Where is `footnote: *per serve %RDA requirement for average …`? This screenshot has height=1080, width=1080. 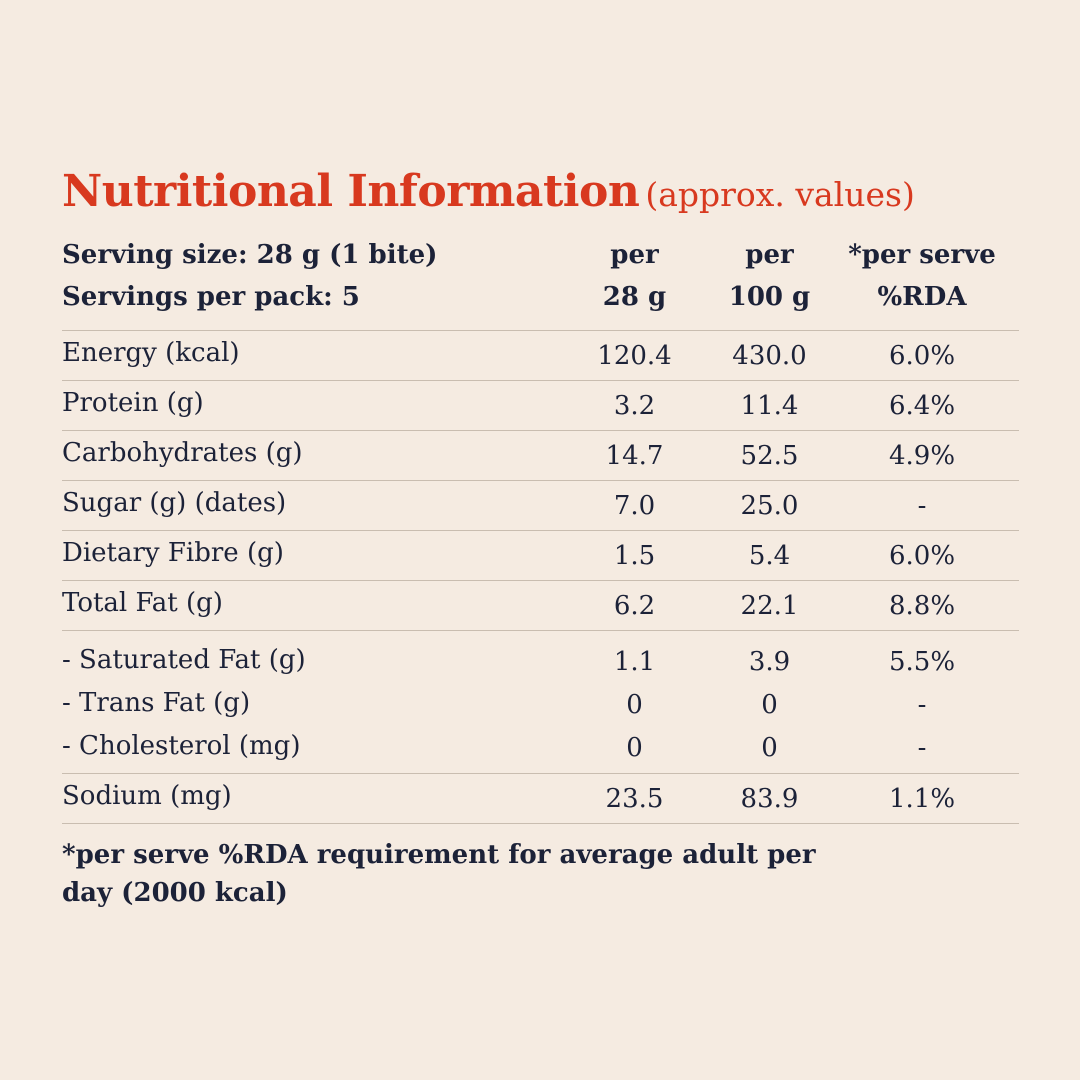 footnote: *per serve %RDA requirement for average … is located at coordinates (439, 874).